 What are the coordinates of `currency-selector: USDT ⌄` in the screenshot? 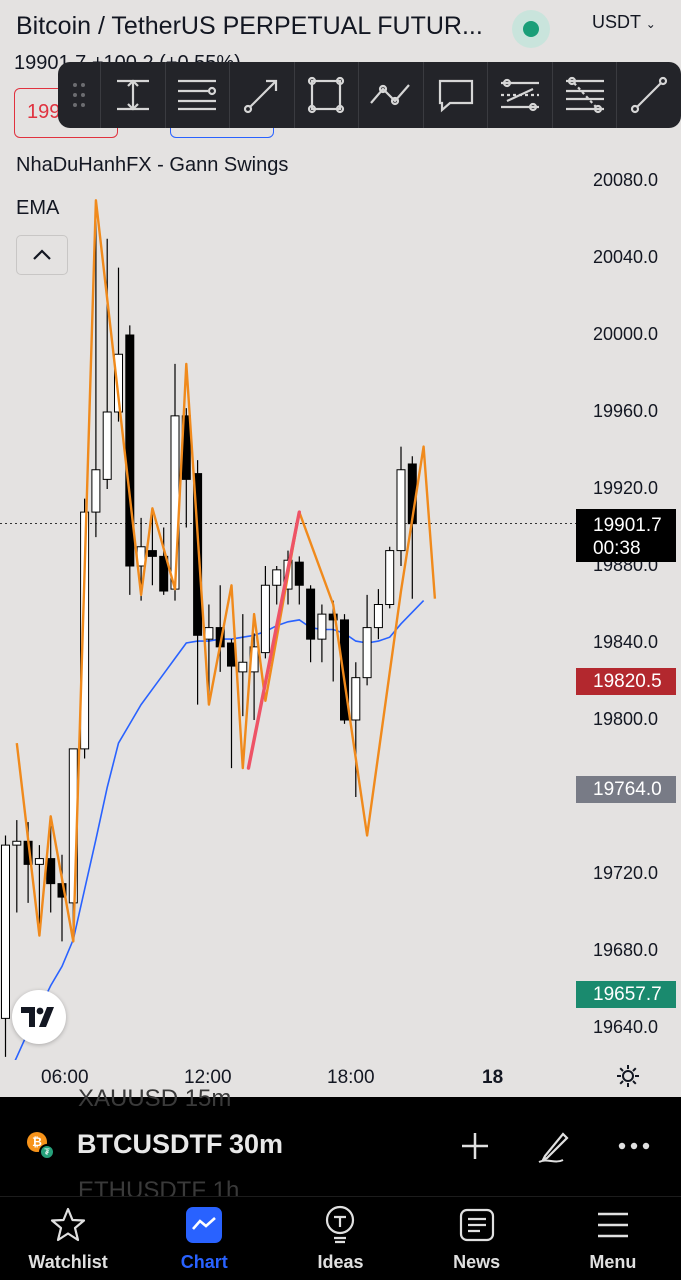 It's located at (624, 22).